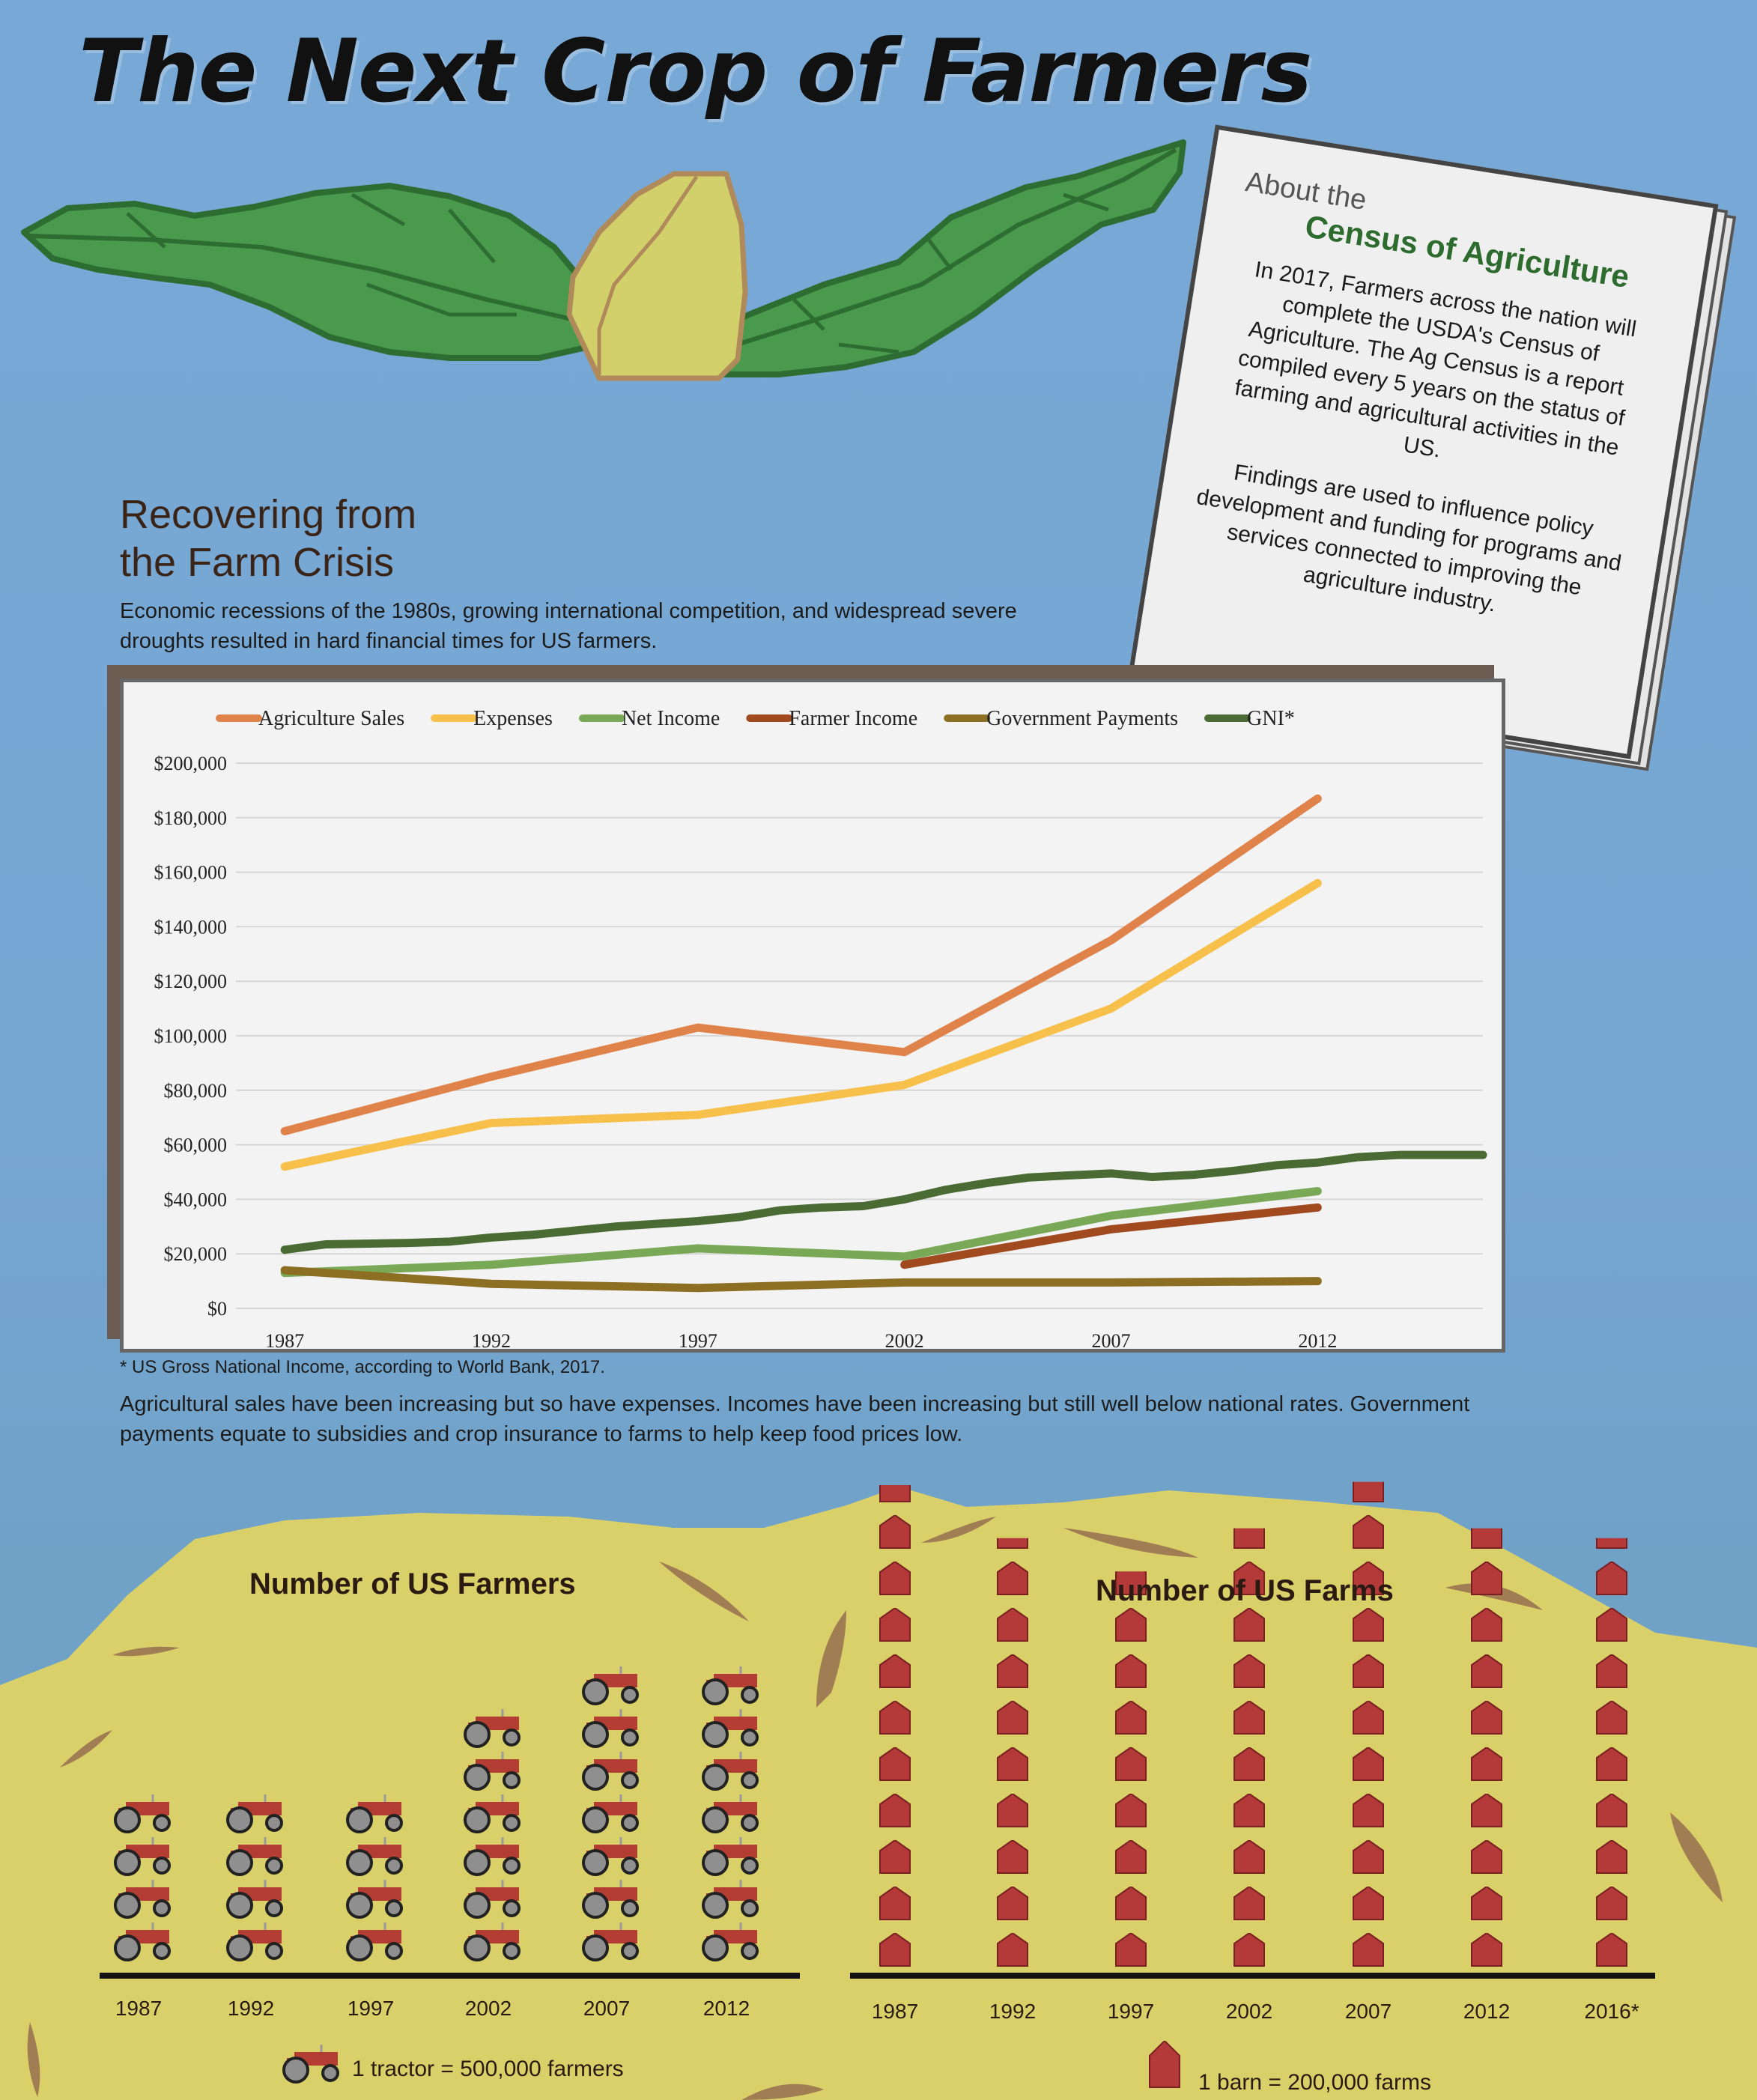  I want to click on tractor-key-label: 1 tractor = 500,000 farmers, so click(488, 2069).